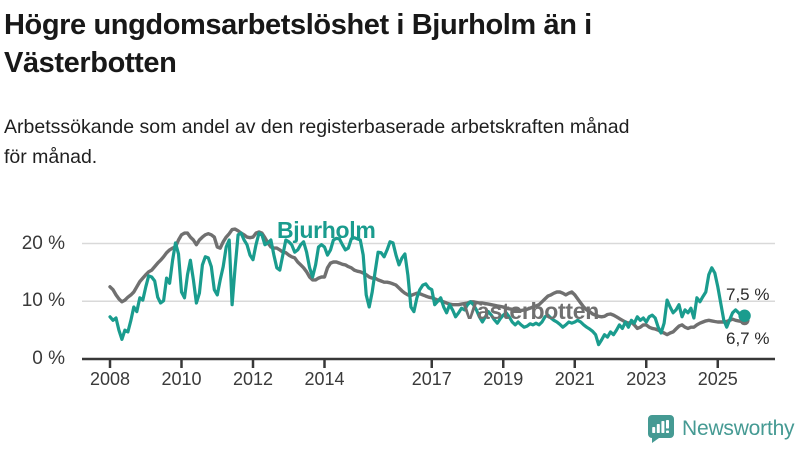 This screenshot has width=800, height=450. What do you see at coordinates (51, 157) in the screenshot?
I see `subtitle-line-2: för månad.` at bounding box center [51, 157].